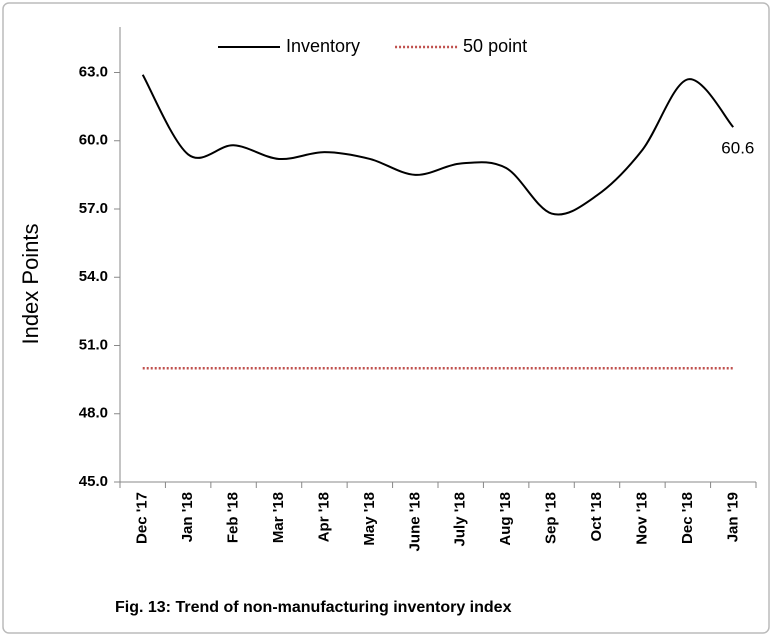 This screenshot has height=637, width=773. Describe the element at coordinates (93, 208) in the screenshot. I see `y-tick-label: 57.0` at that location.